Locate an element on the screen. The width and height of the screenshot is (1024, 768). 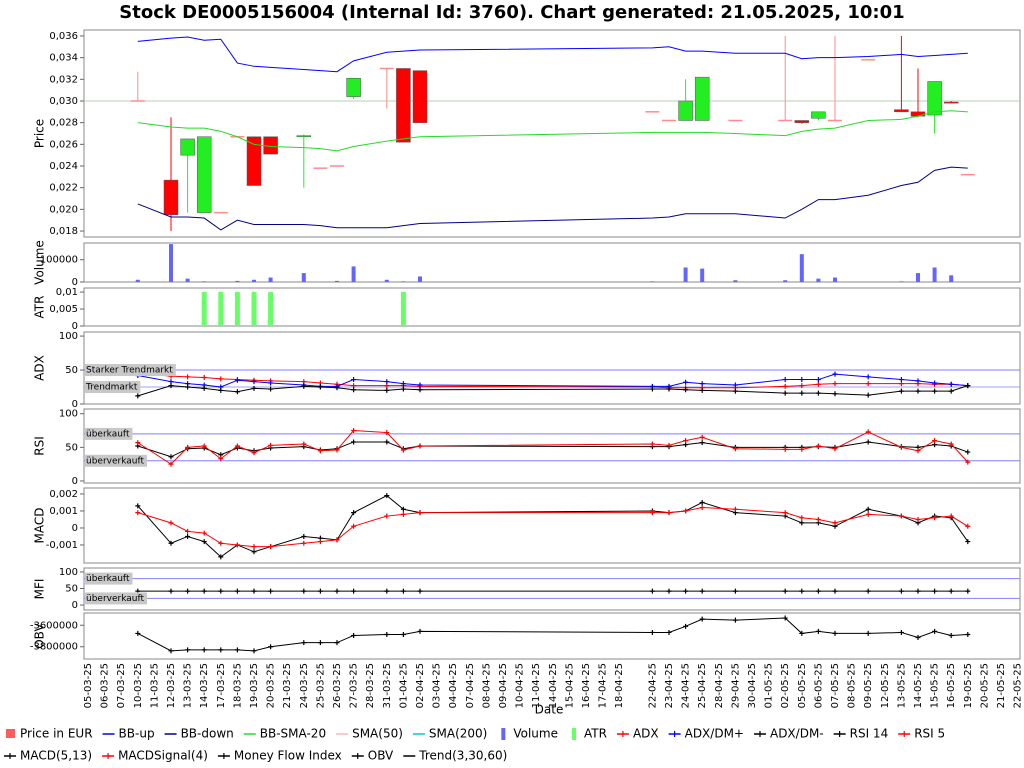
panel: OBV-3800000 -3600000 is located at coordinates (525, 636).